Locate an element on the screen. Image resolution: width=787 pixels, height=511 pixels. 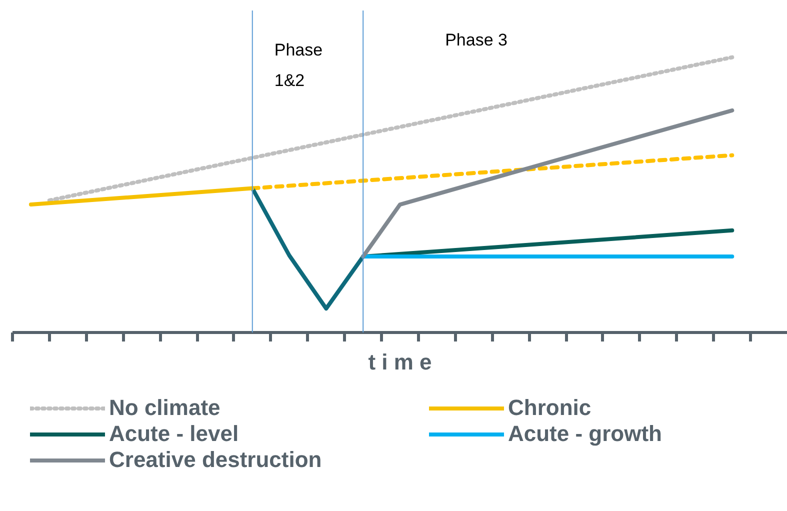
legend-label: Acute - level is located at coordinates (174, 434).